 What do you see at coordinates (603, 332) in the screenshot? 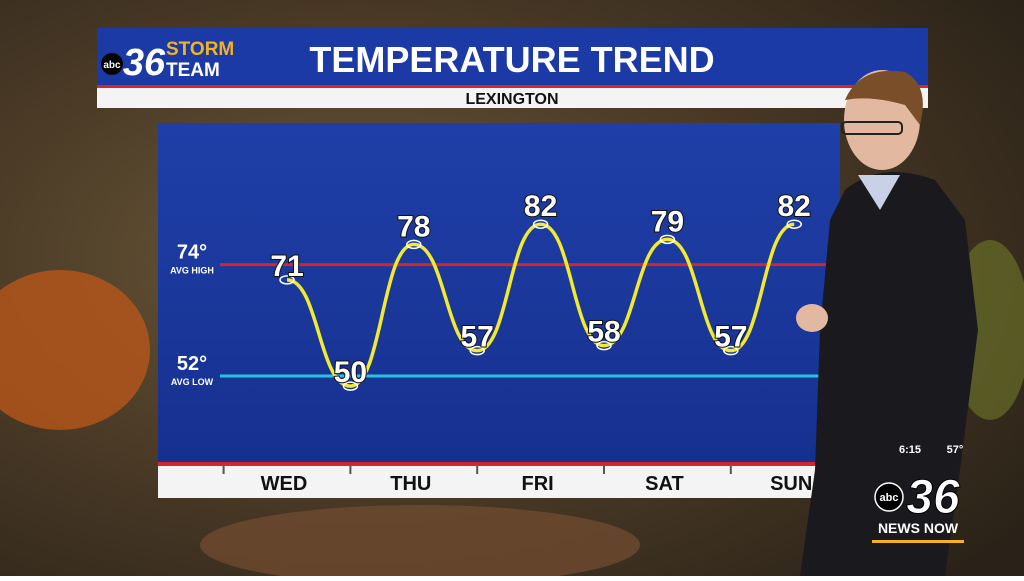
I see `value-label: 58` at bounding box center [603, 332].